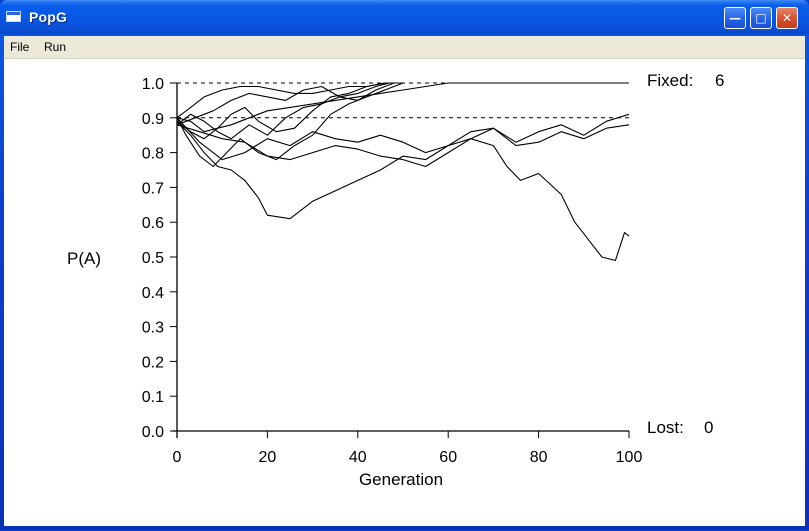  Describe the element at coordinates (539, 457) in the screenshot. I see `x-tick-label: 80` at that location.